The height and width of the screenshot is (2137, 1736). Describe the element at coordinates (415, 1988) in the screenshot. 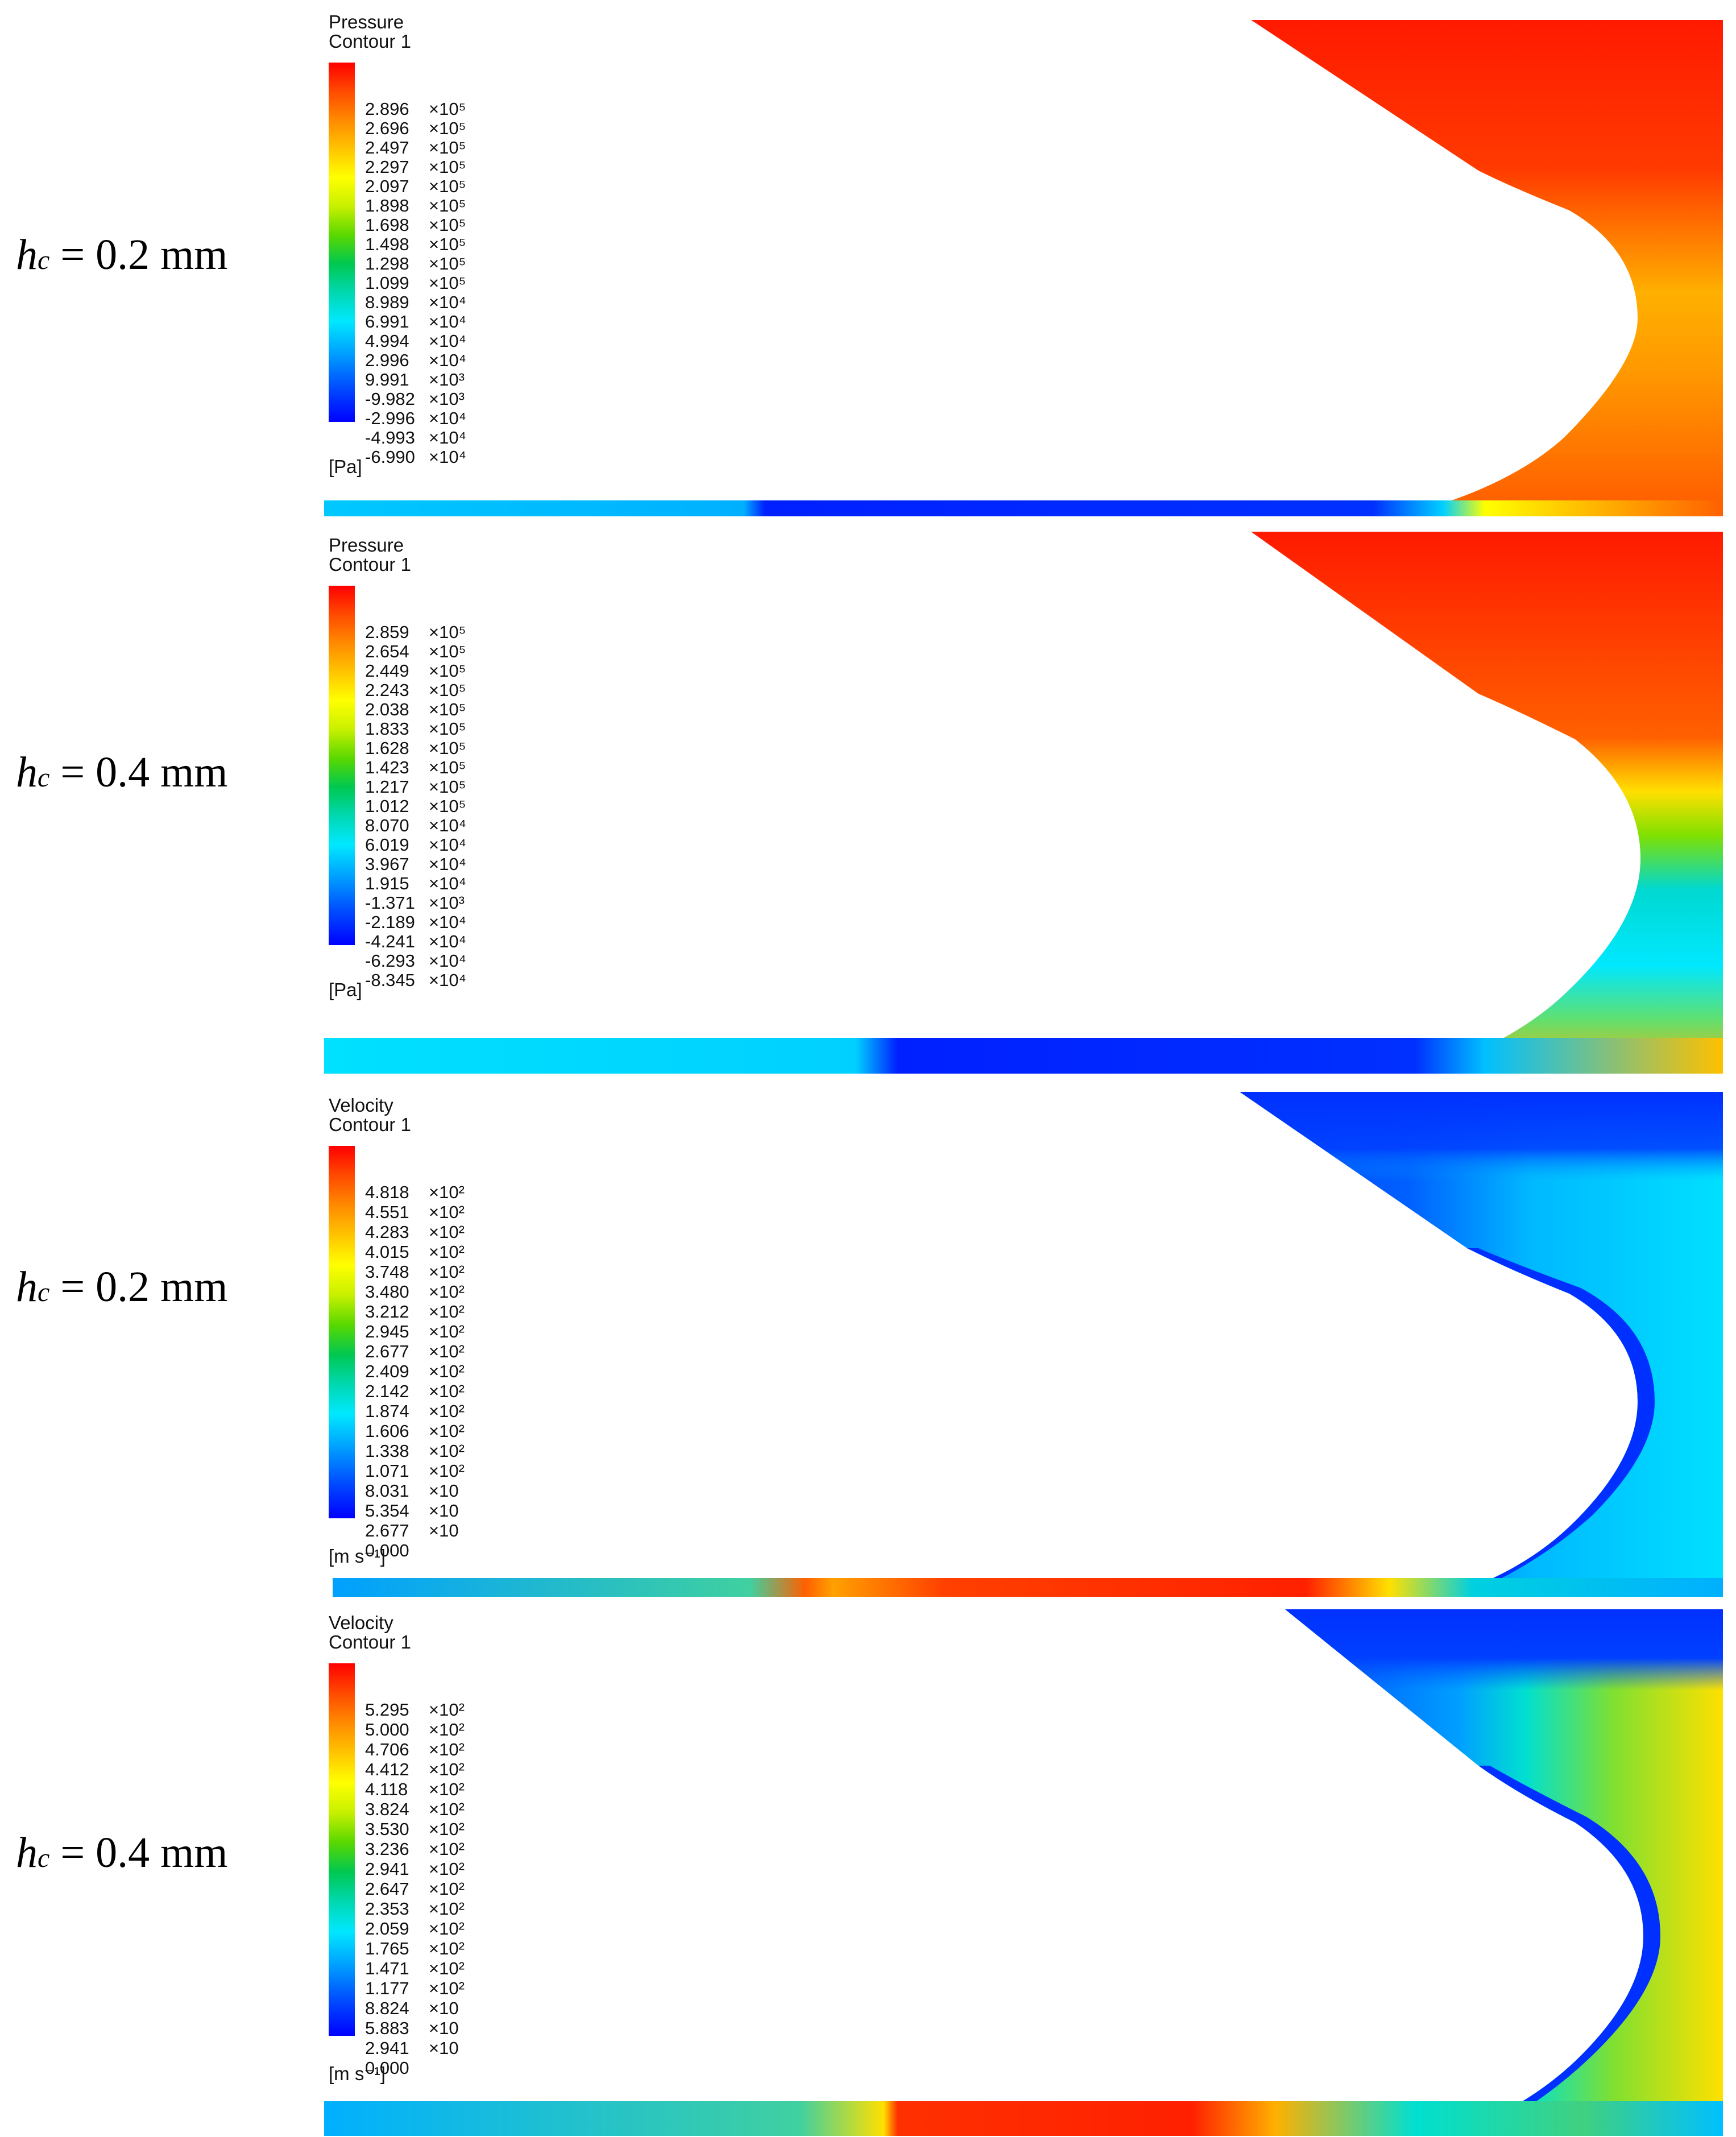

I see `tick-label: 1.177 ×10²` at that location.